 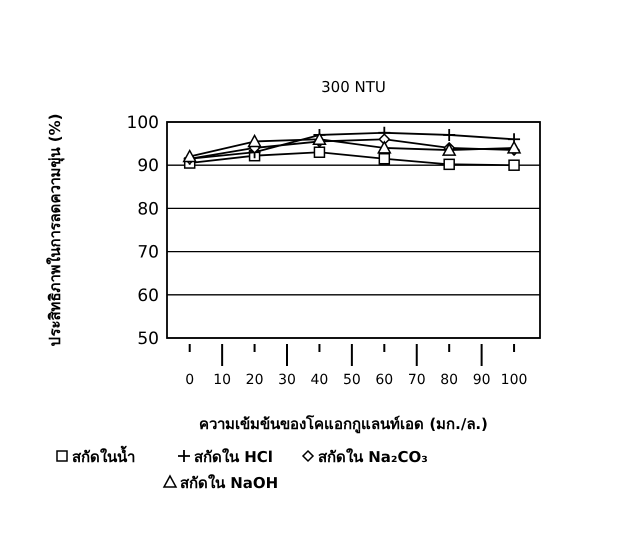 What do you see at coordinates (417, 380) in the screenshot?
I see `x-tick-label: 70` at bounding box center [417, 380].